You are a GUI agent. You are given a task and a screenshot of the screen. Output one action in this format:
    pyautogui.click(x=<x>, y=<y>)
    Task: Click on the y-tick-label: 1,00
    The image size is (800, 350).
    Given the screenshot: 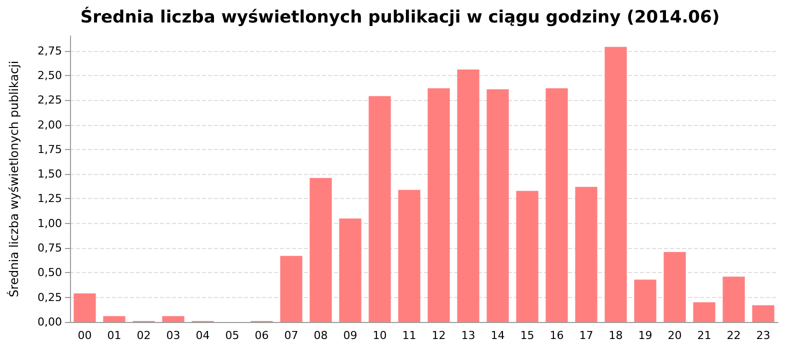 What is the action you would take?
    pyautogui.click(x=50, y=223)
    